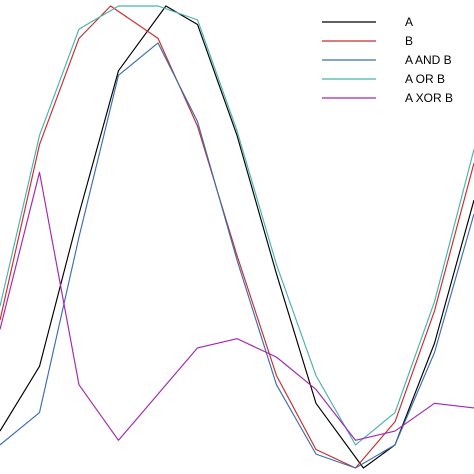 The image size is (474, 474). Describe the element at coordinates (409, 41) in the screenshot. I see `legend-label-b: B` at that location.